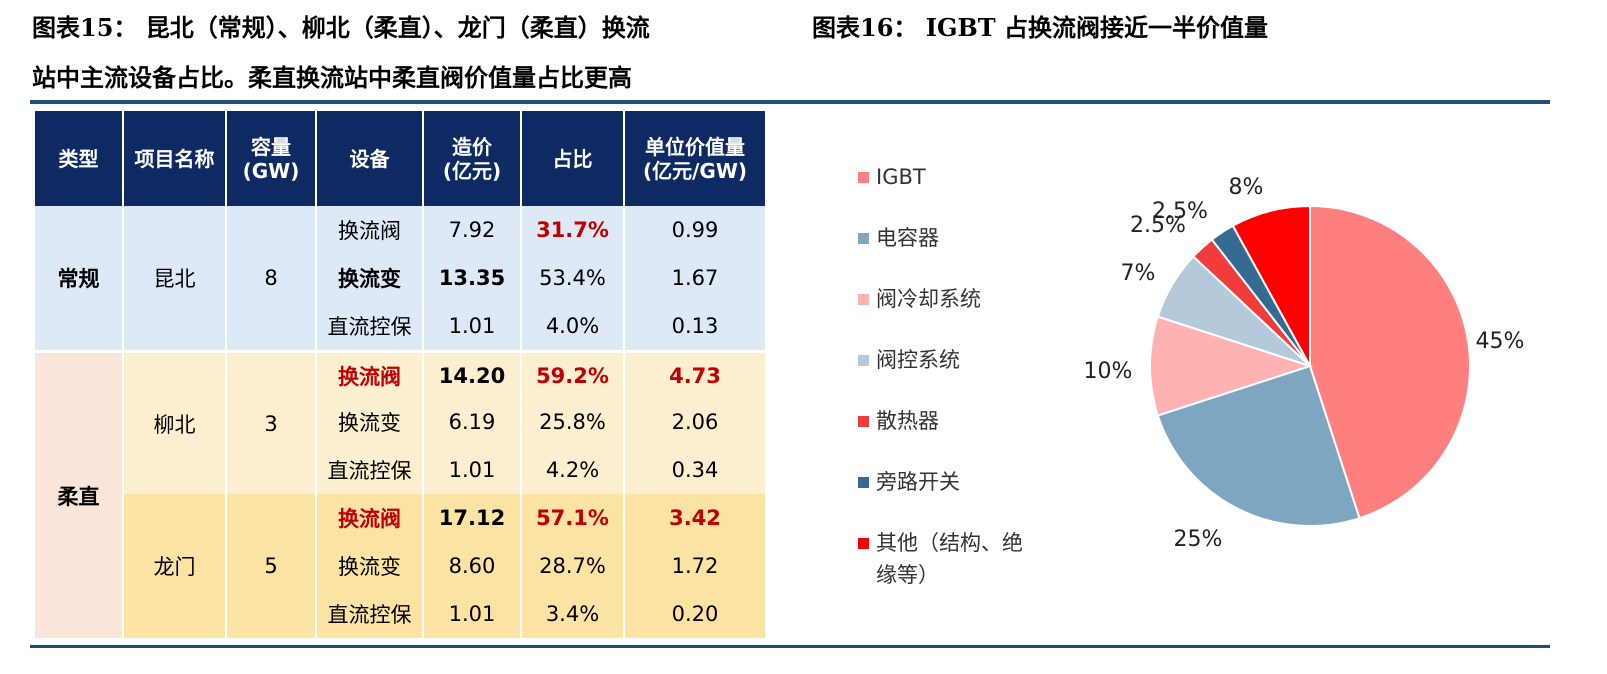 This screenshot has width=1607, height=674. Describe the element at coordinates (332, 77) in the screenshot. I see `fig15-title-line2: 站中主流设备占比。柔直换流站中柔直阀价值量占比更高` at that location.